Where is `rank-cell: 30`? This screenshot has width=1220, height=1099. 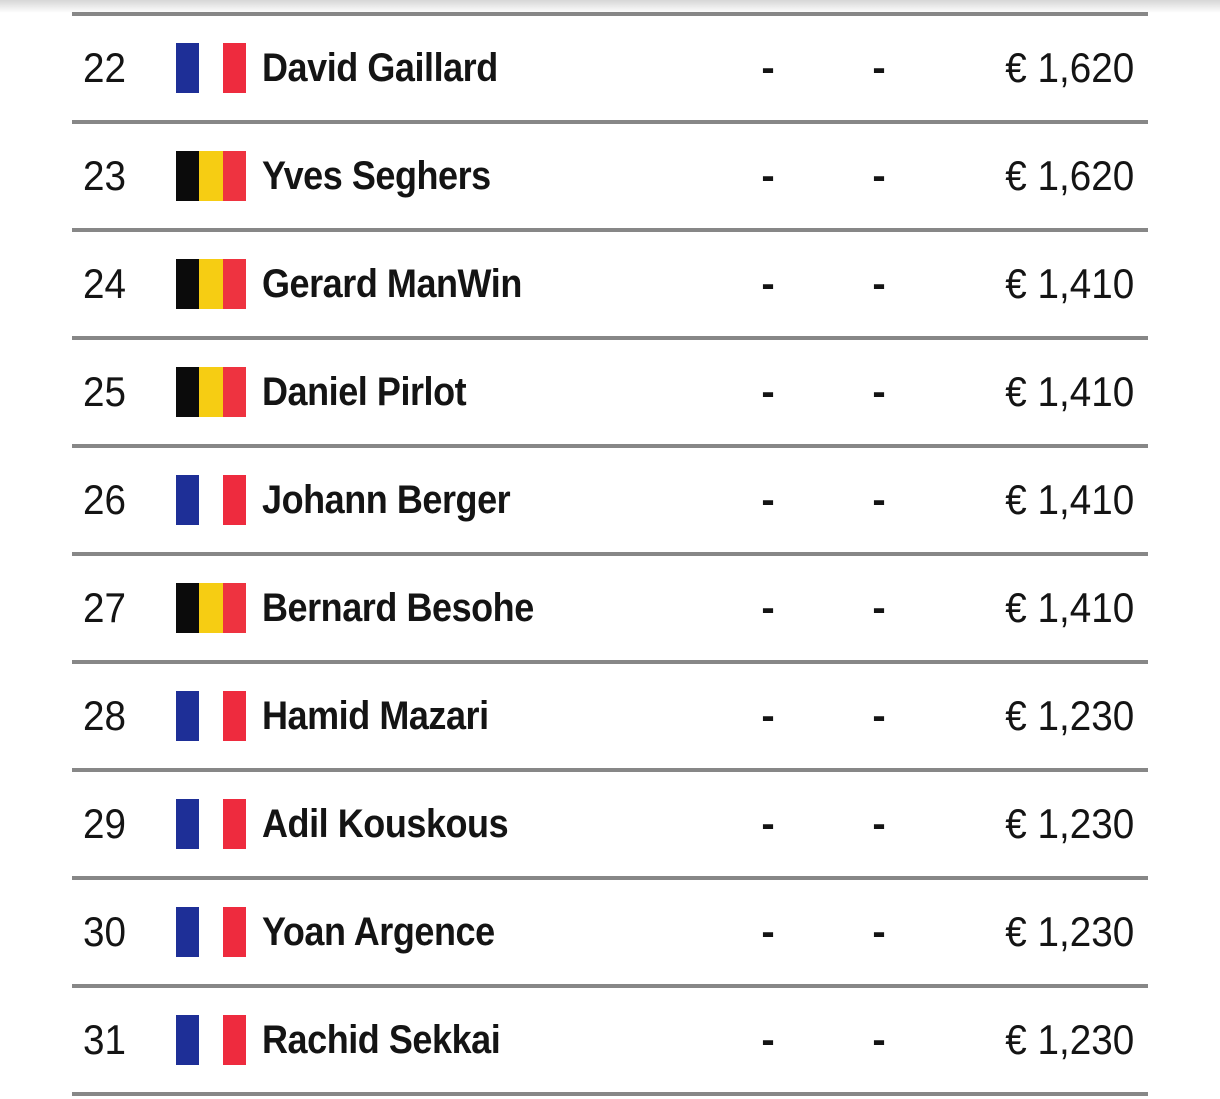
rank-cell: 30 is located at coordinates (105, 931).